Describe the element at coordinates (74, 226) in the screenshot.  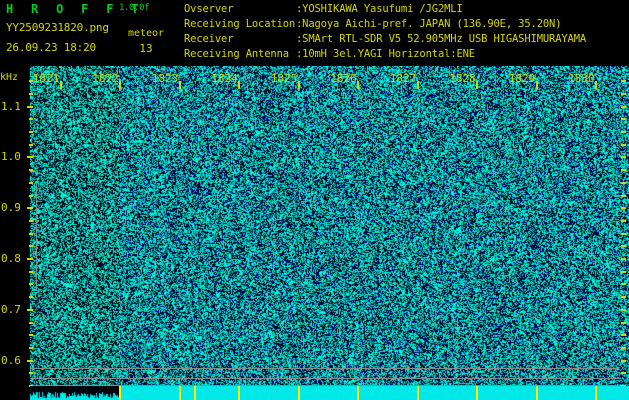
I see `spectrogram-quiet-segment` at that location.